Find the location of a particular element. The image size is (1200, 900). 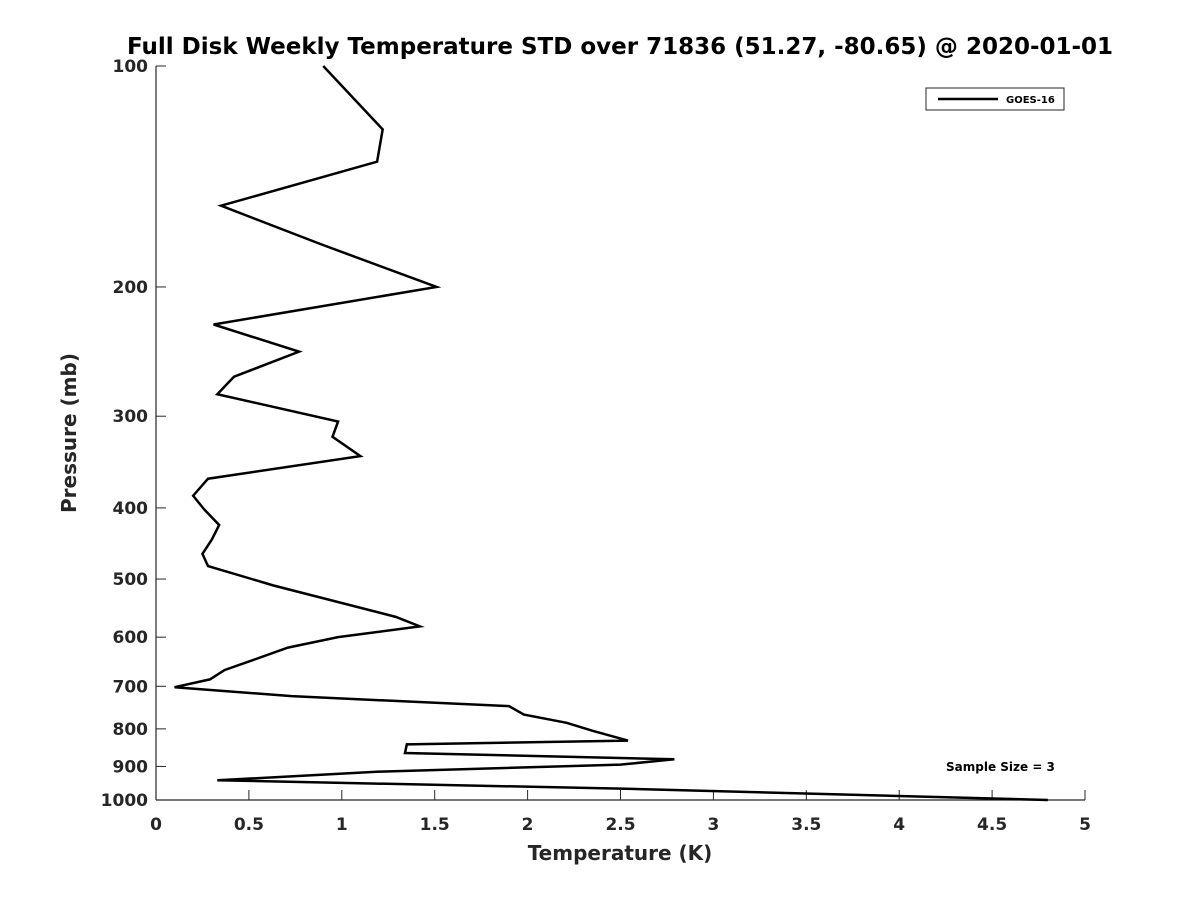

y-tick-label: 200 is located at coordinates (131, 288).